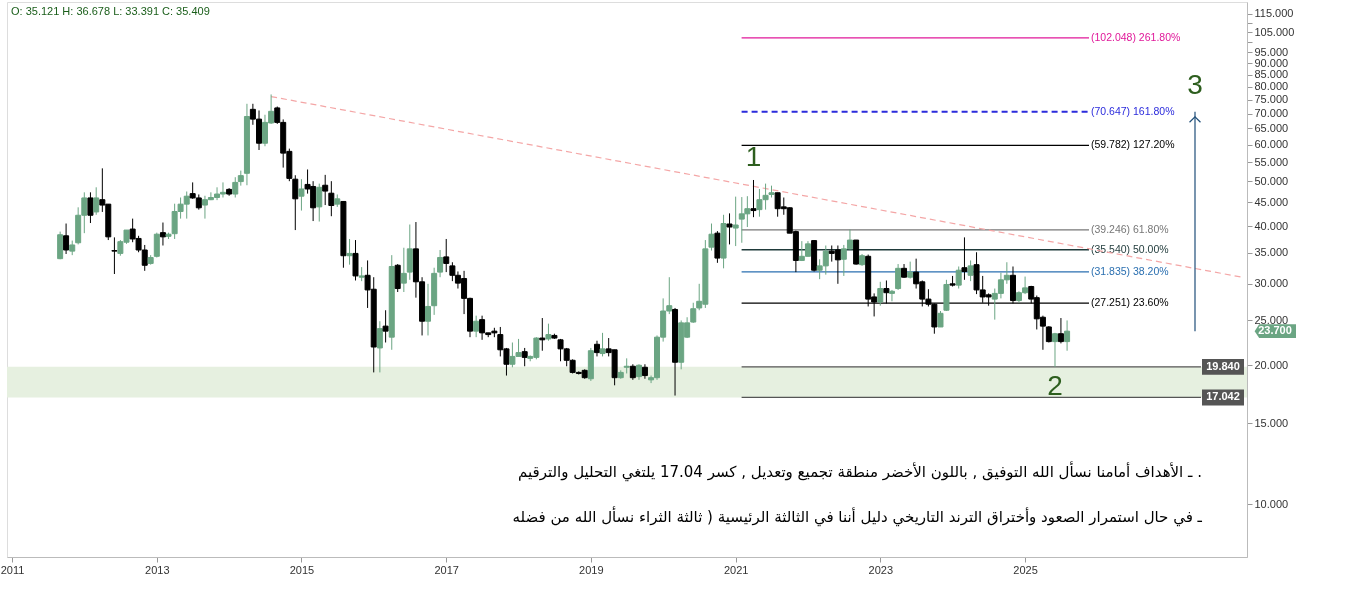  What do you see at coordinates (1271, 113) in the screenshot?
I see `y-tick-label: 70.000` at bounding box center [1271, 113].